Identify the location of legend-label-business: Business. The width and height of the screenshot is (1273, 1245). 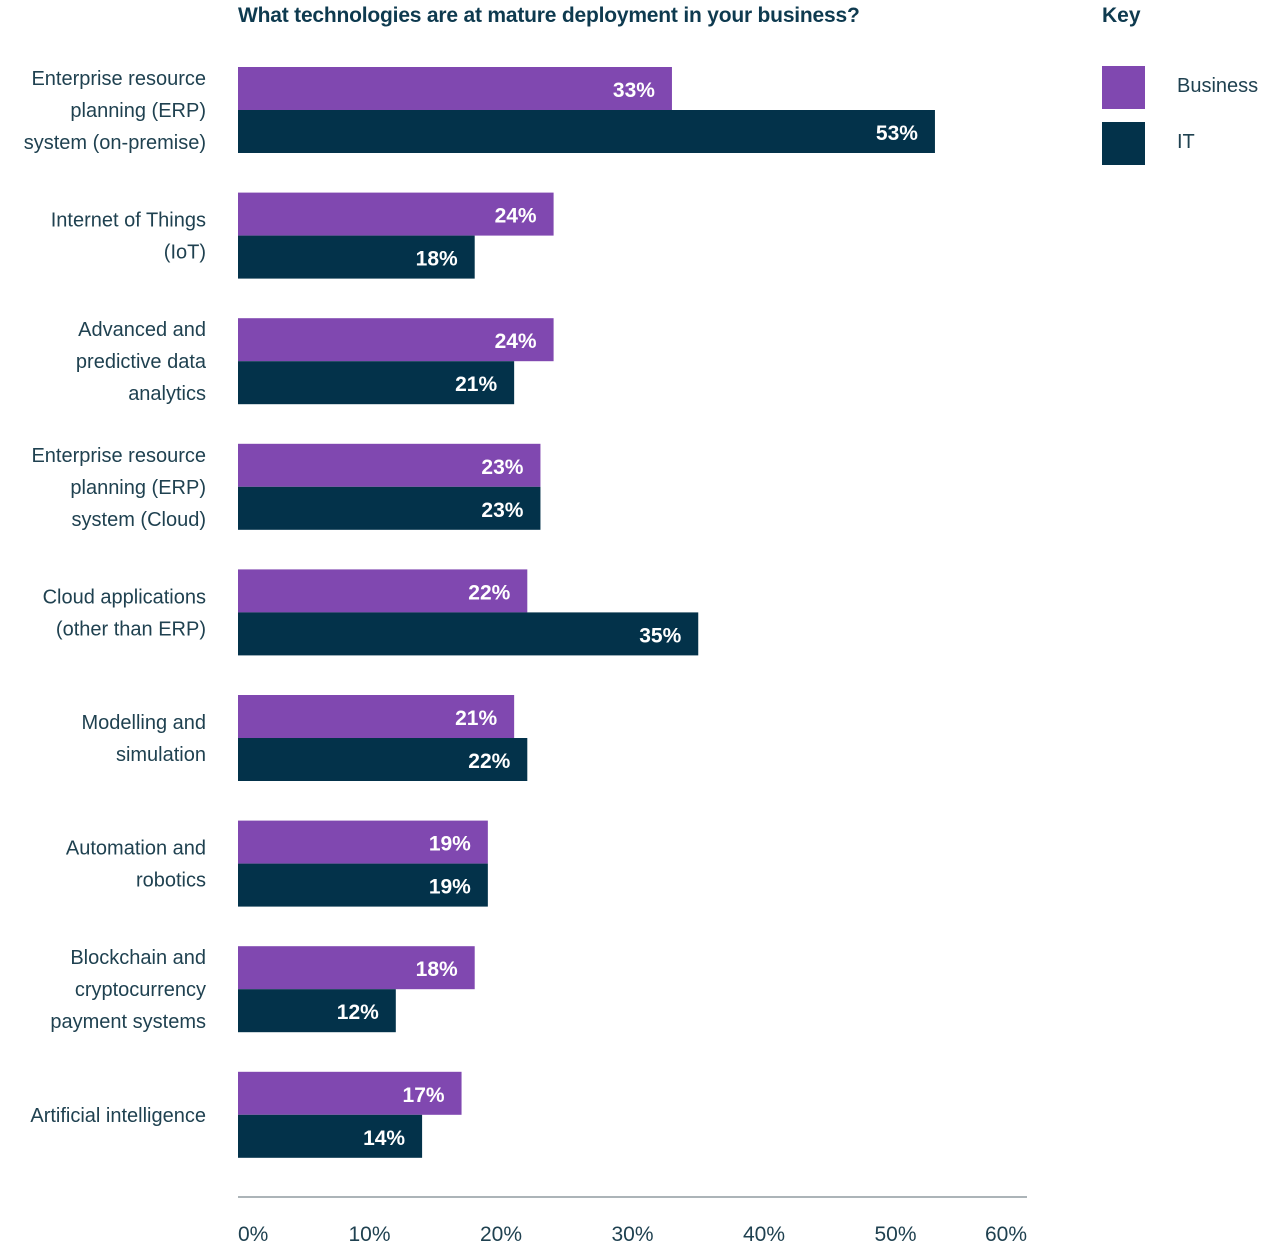
(1218, 86).